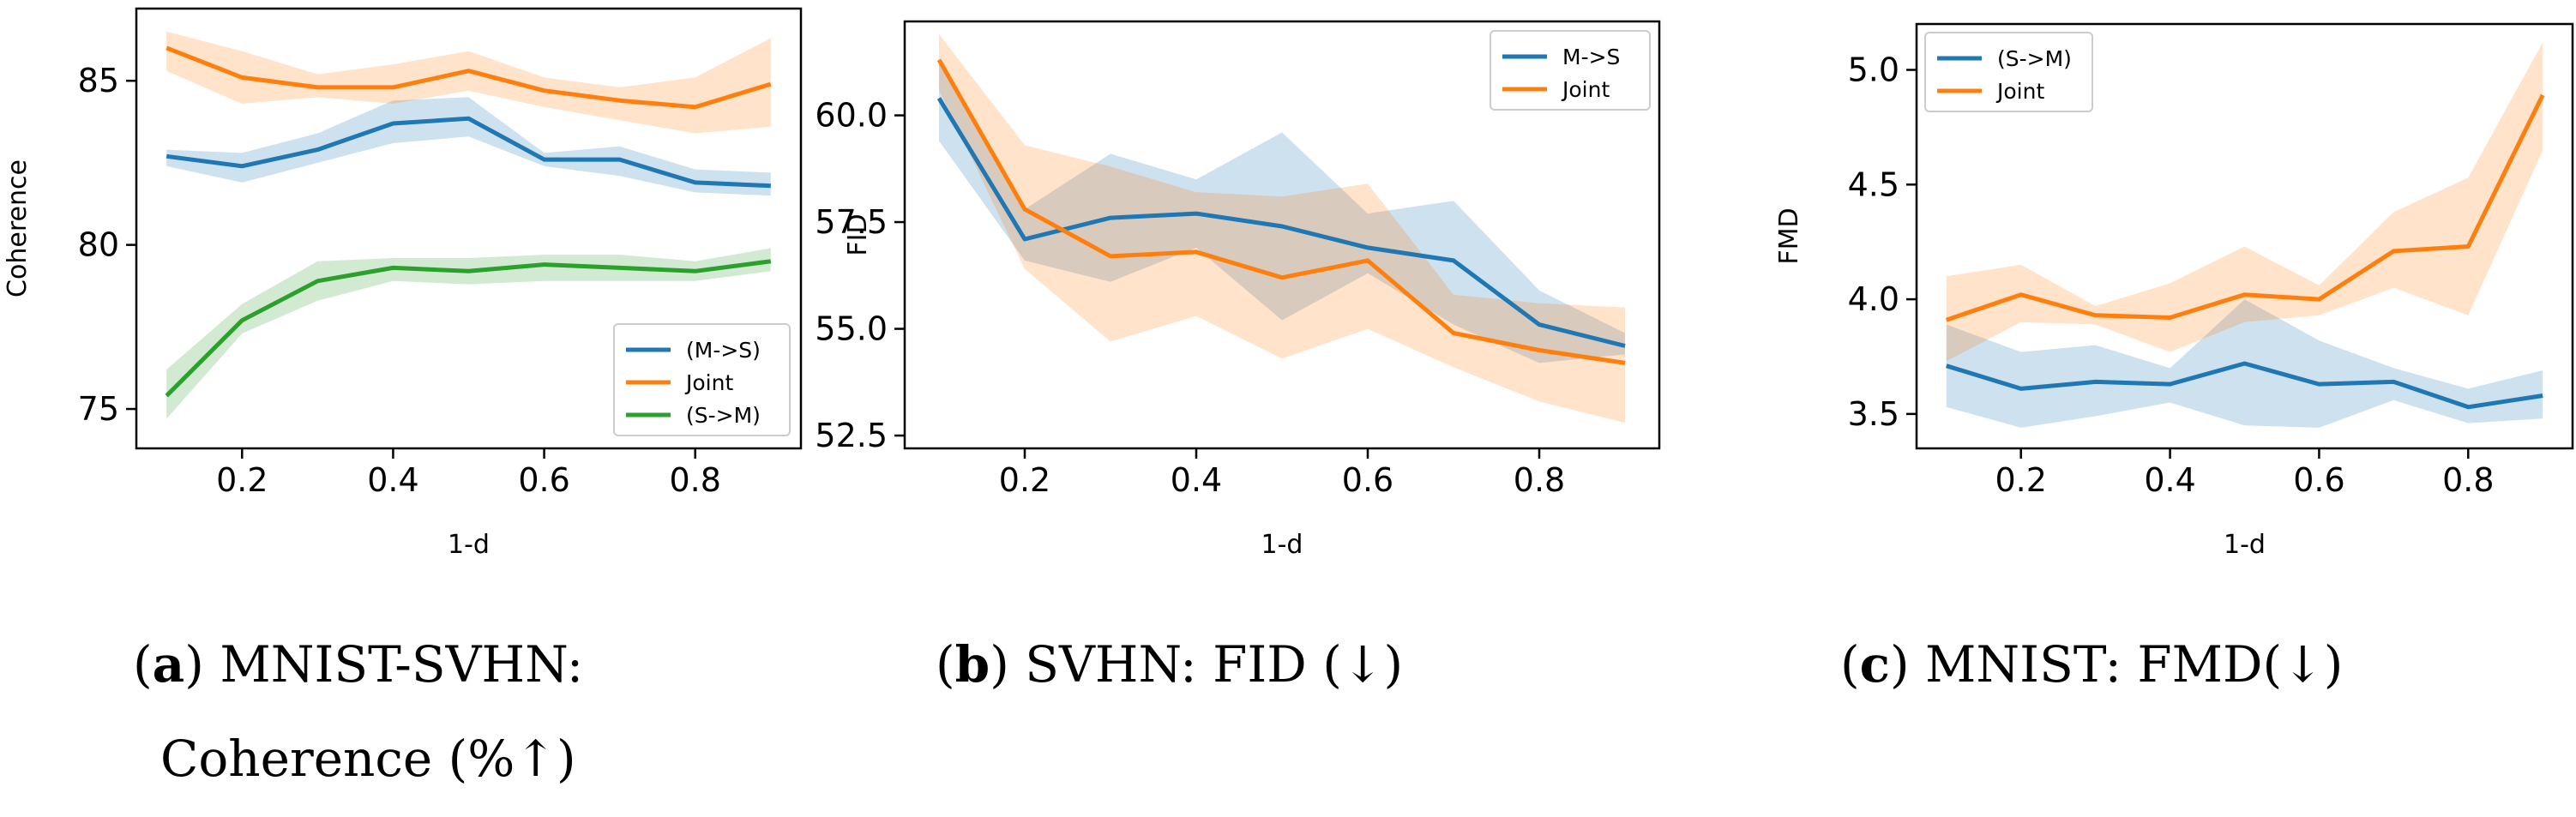 The height and width of the screenshot is (817, 2576). Describe the element at coordinates (98, 409) in the screenshot. I see `y-tick-label: 75` at that location.